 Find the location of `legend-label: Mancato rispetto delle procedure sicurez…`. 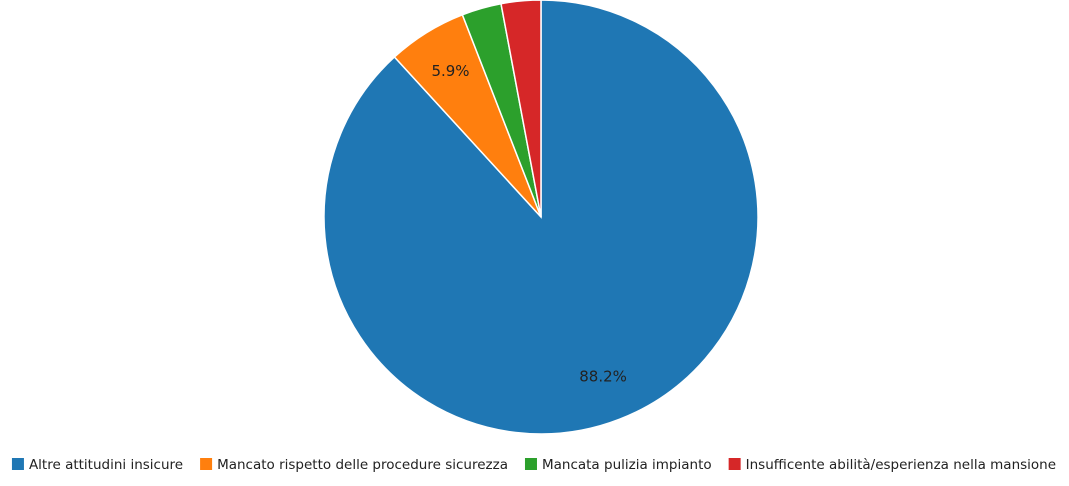

legend-label: Mancato rispetto delle procedure sicurez… is located at coordinates (362, 465).